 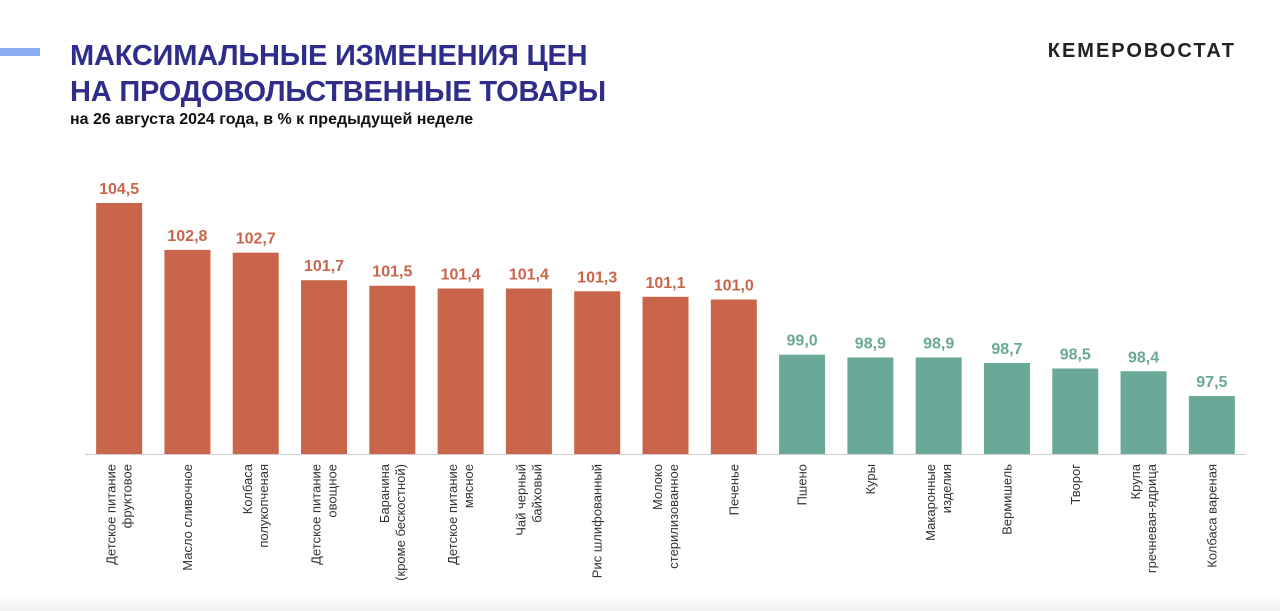 I want to click on category-label-line: Печенье, so click(x=733, y=489).